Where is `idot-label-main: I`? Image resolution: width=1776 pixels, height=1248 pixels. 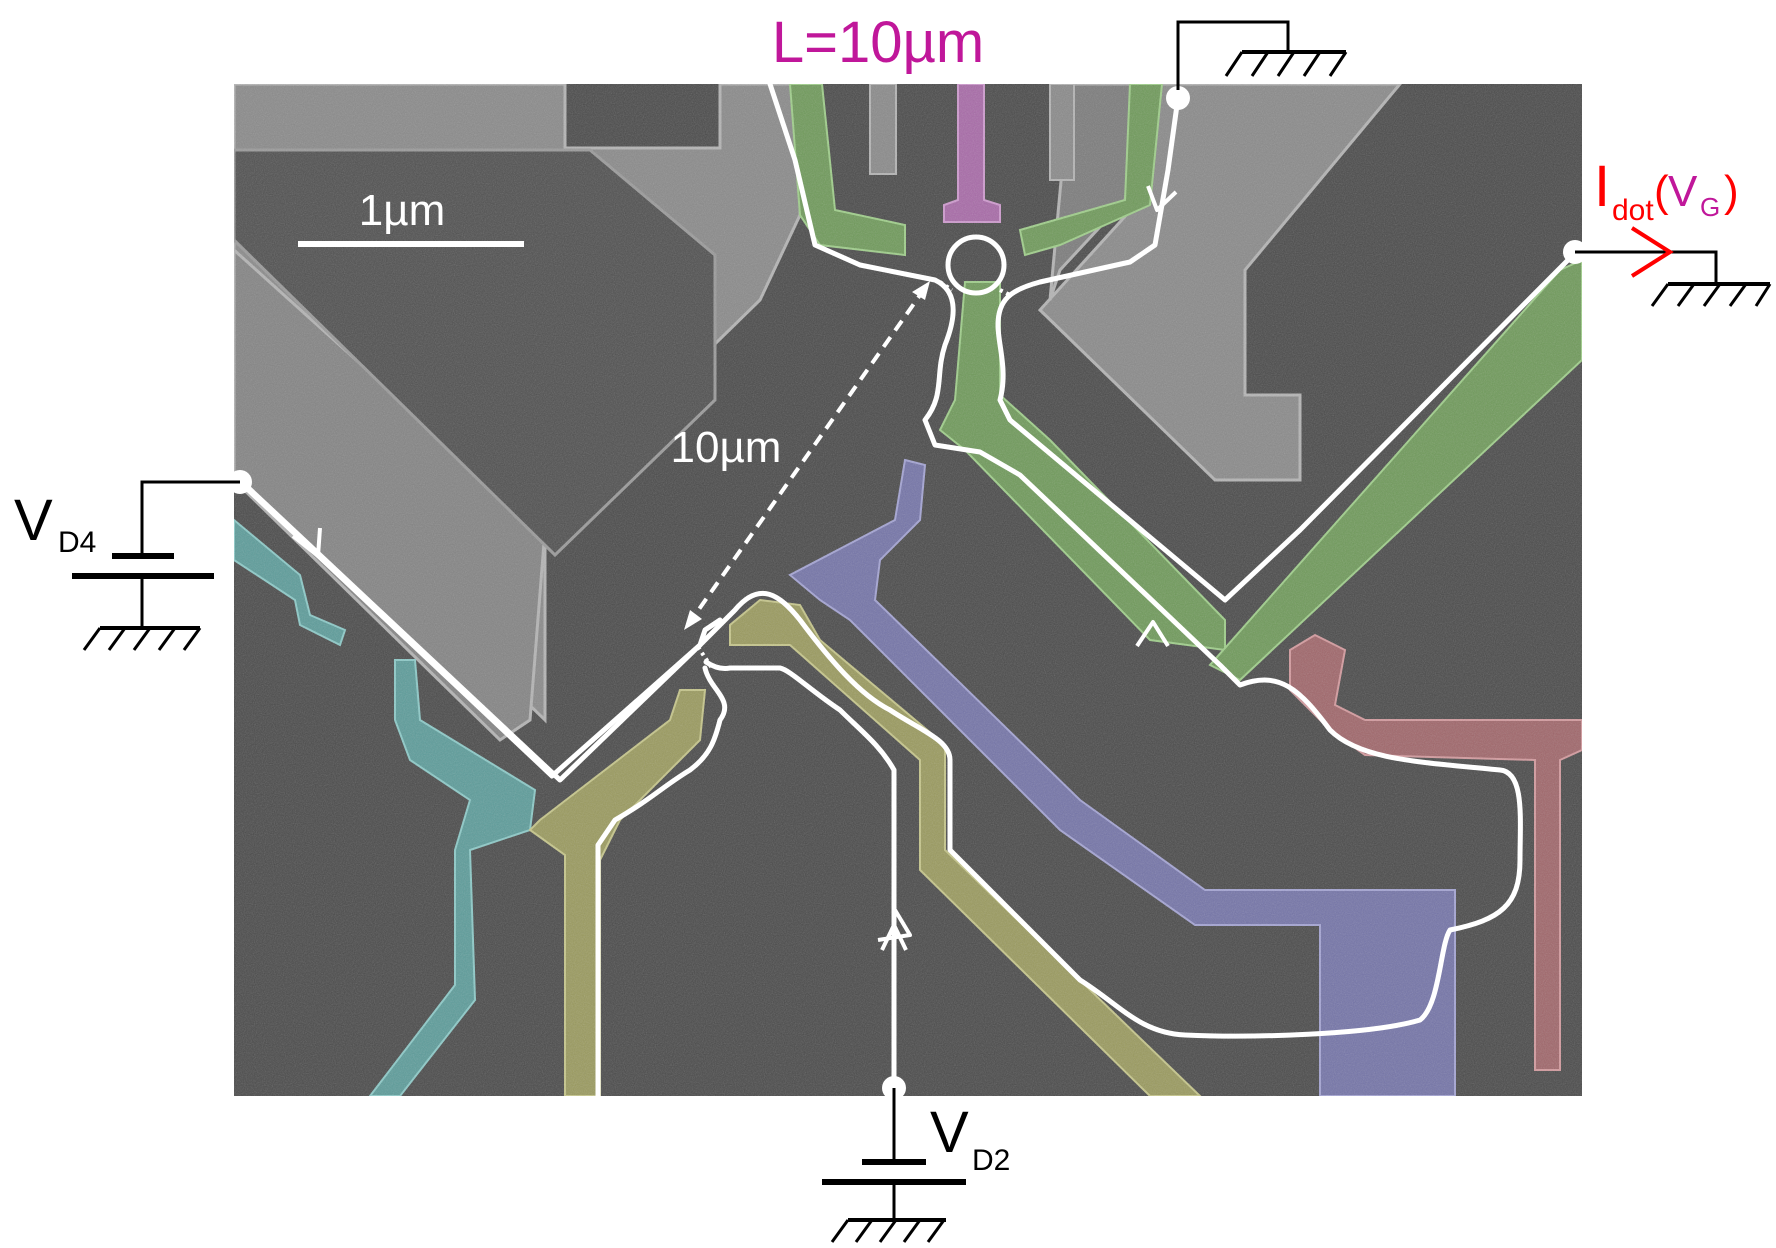
idot-label-main: I is located at coordinates (1602, 186).